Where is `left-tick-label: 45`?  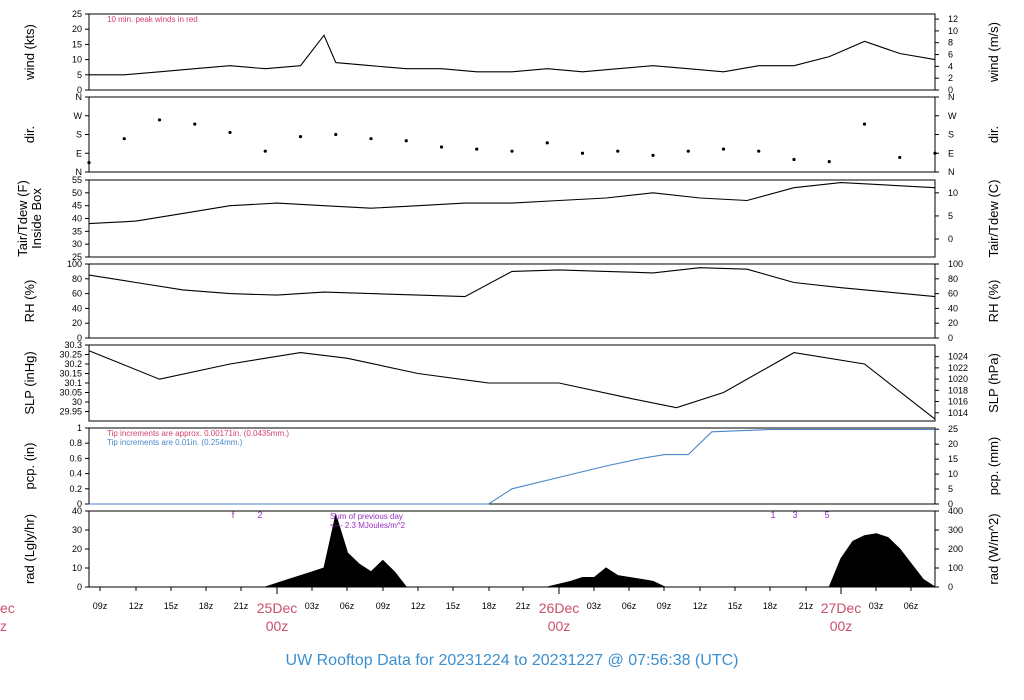 left-tick-label: 45 is located at coordinates (77, 206).